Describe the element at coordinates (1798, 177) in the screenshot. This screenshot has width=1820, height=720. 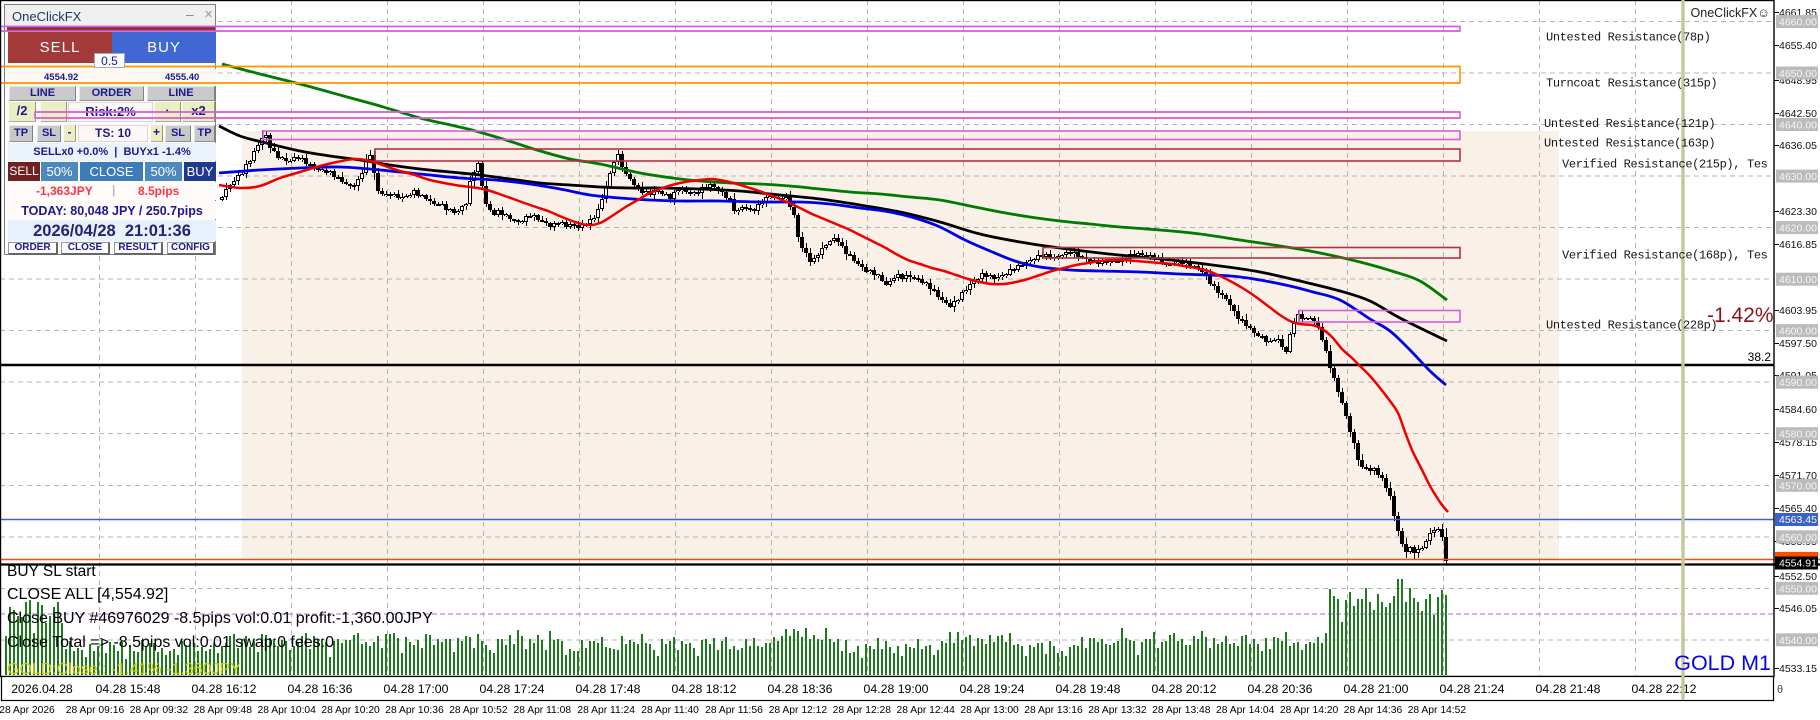
I see `svg-text: 4630.00` at that location.